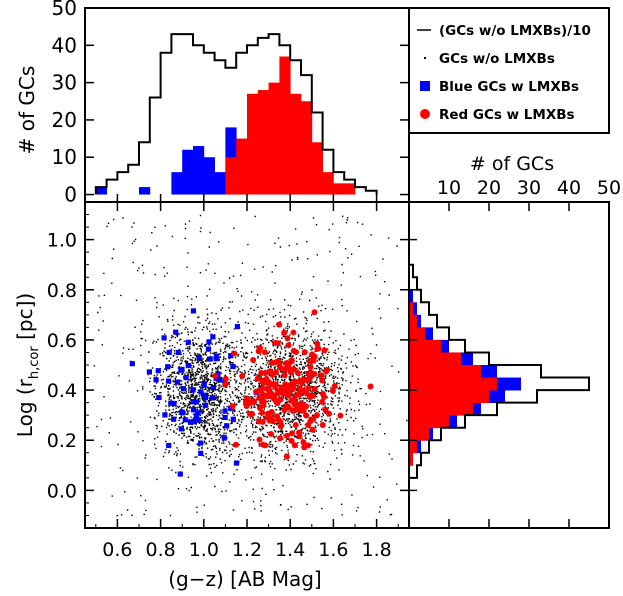 This screenshot has width=623, height=596. Describe the element at coordinates (497, 59) in the screenshot. I see `legend-label: GCs w/o LMXBs` at that location.